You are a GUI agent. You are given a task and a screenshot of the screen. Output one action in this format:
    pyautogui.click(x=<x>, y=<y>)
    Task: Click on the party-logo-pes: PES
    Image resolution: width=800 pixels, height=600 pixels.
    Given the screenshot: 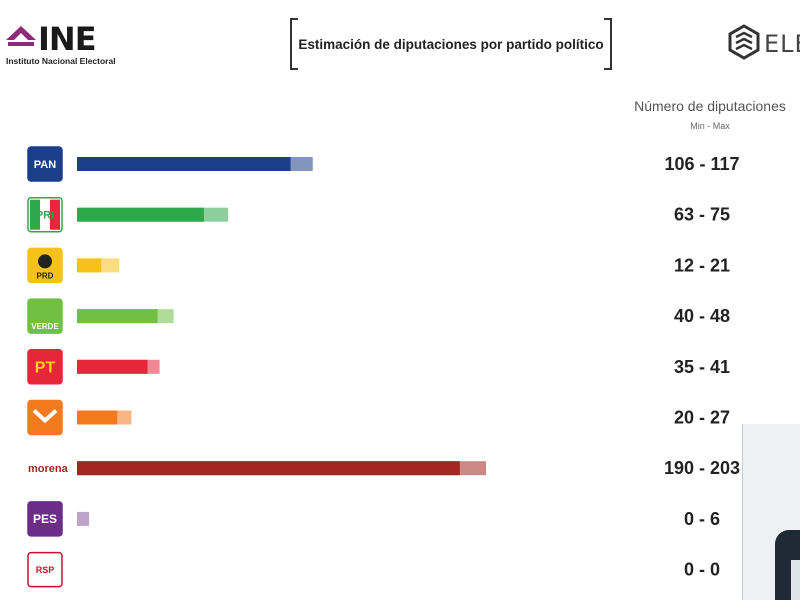 What is the action you would take?
    pyautogui.click(x=45, y=519)
    